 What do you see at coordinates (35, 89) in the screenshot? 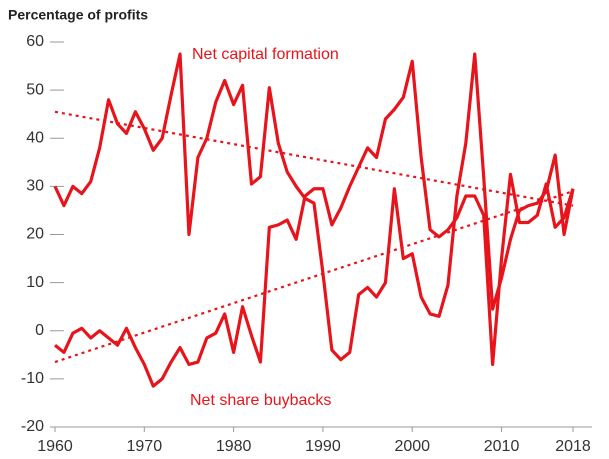
I see `y-tick-label: 50` at bounding box center [35, 89].